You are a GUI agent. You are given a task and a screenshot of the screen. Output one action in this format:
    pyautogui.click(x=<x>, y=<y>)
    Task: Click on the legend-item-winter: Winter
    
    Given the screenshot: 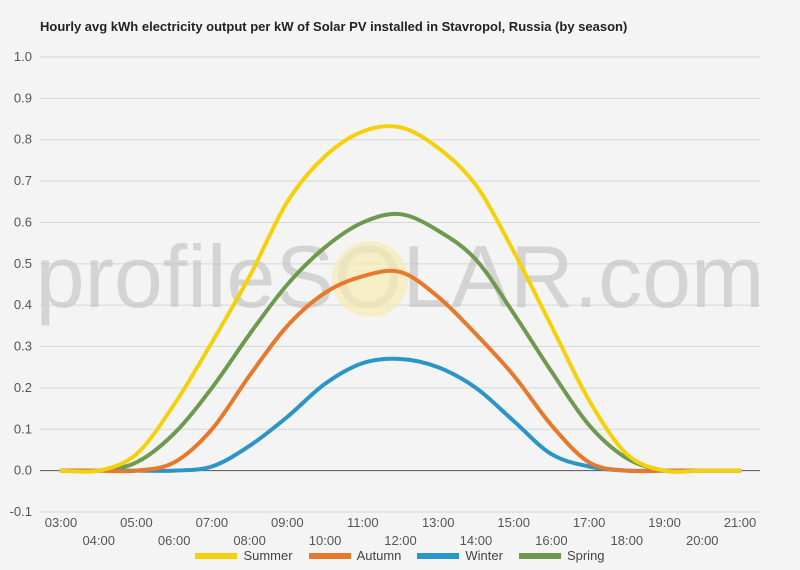 What is the action you would take?
    pyautogui.click(x=460, y=555)
    